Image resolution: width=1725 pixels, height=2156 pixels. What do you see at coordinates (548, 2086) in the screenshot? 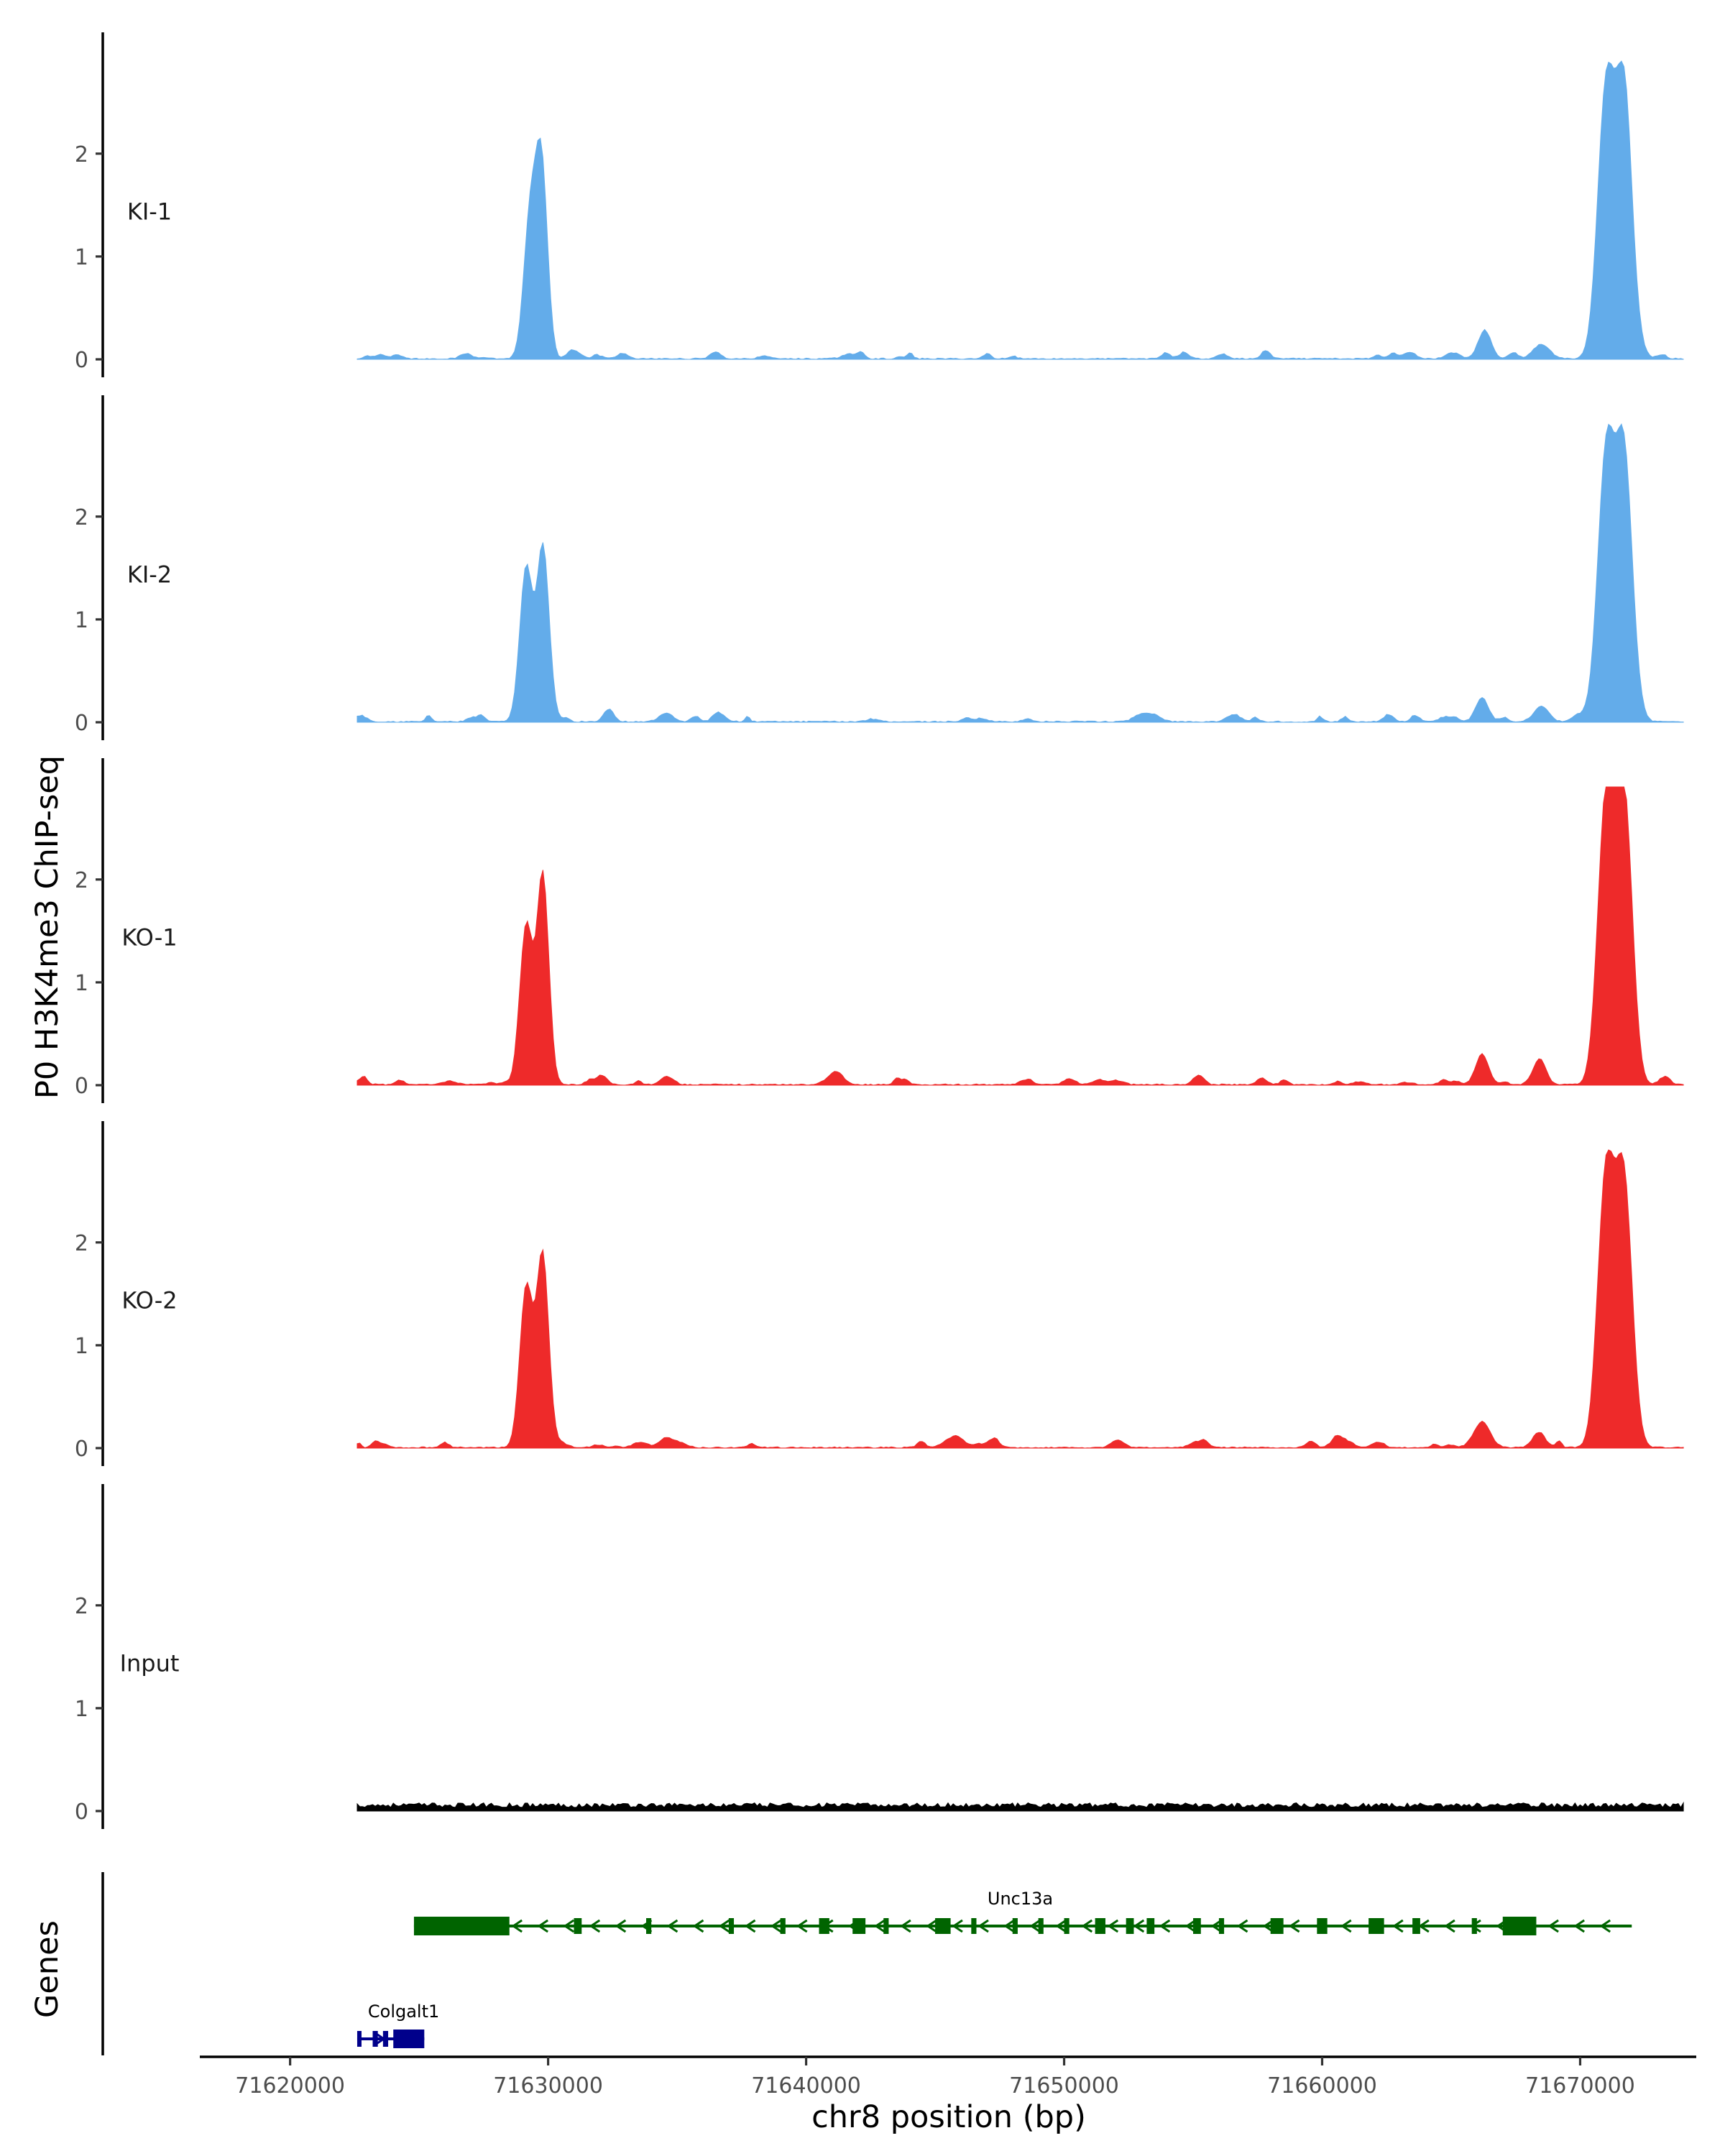
I see `x-tick-label: 71630000` at bounding box center [548, 2086].